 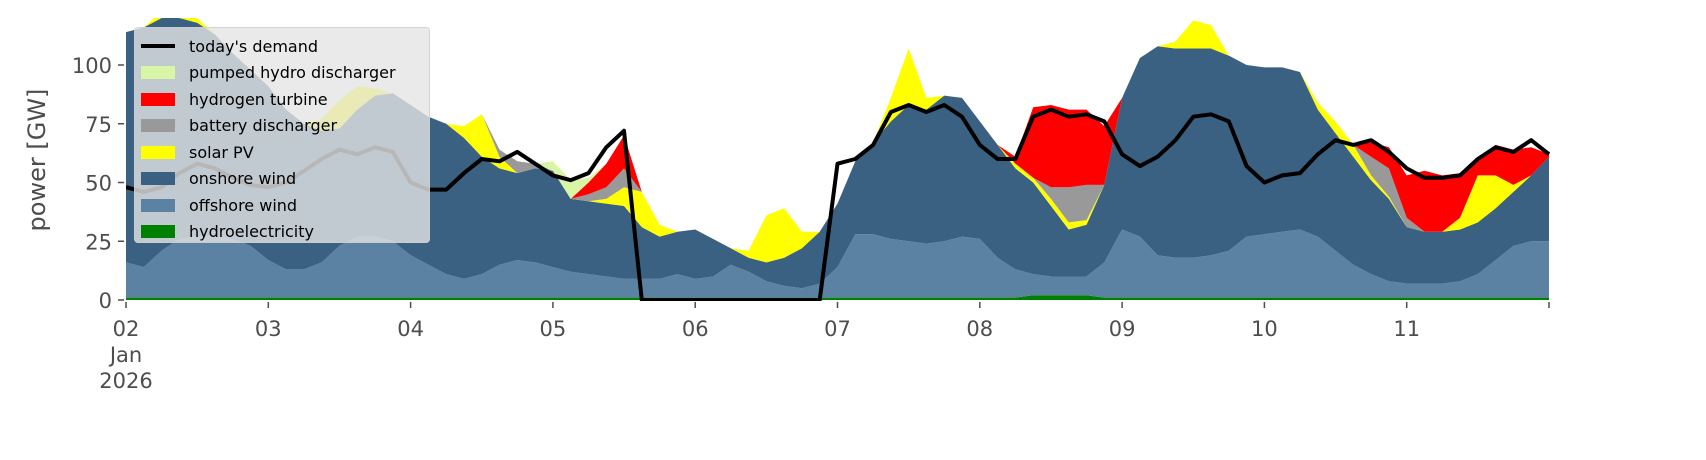 What do you see at coordinates (125, 355) in the screenshot?
I see `x-tick-label: 02 Jan 2026` at bounding box center [125, 355].